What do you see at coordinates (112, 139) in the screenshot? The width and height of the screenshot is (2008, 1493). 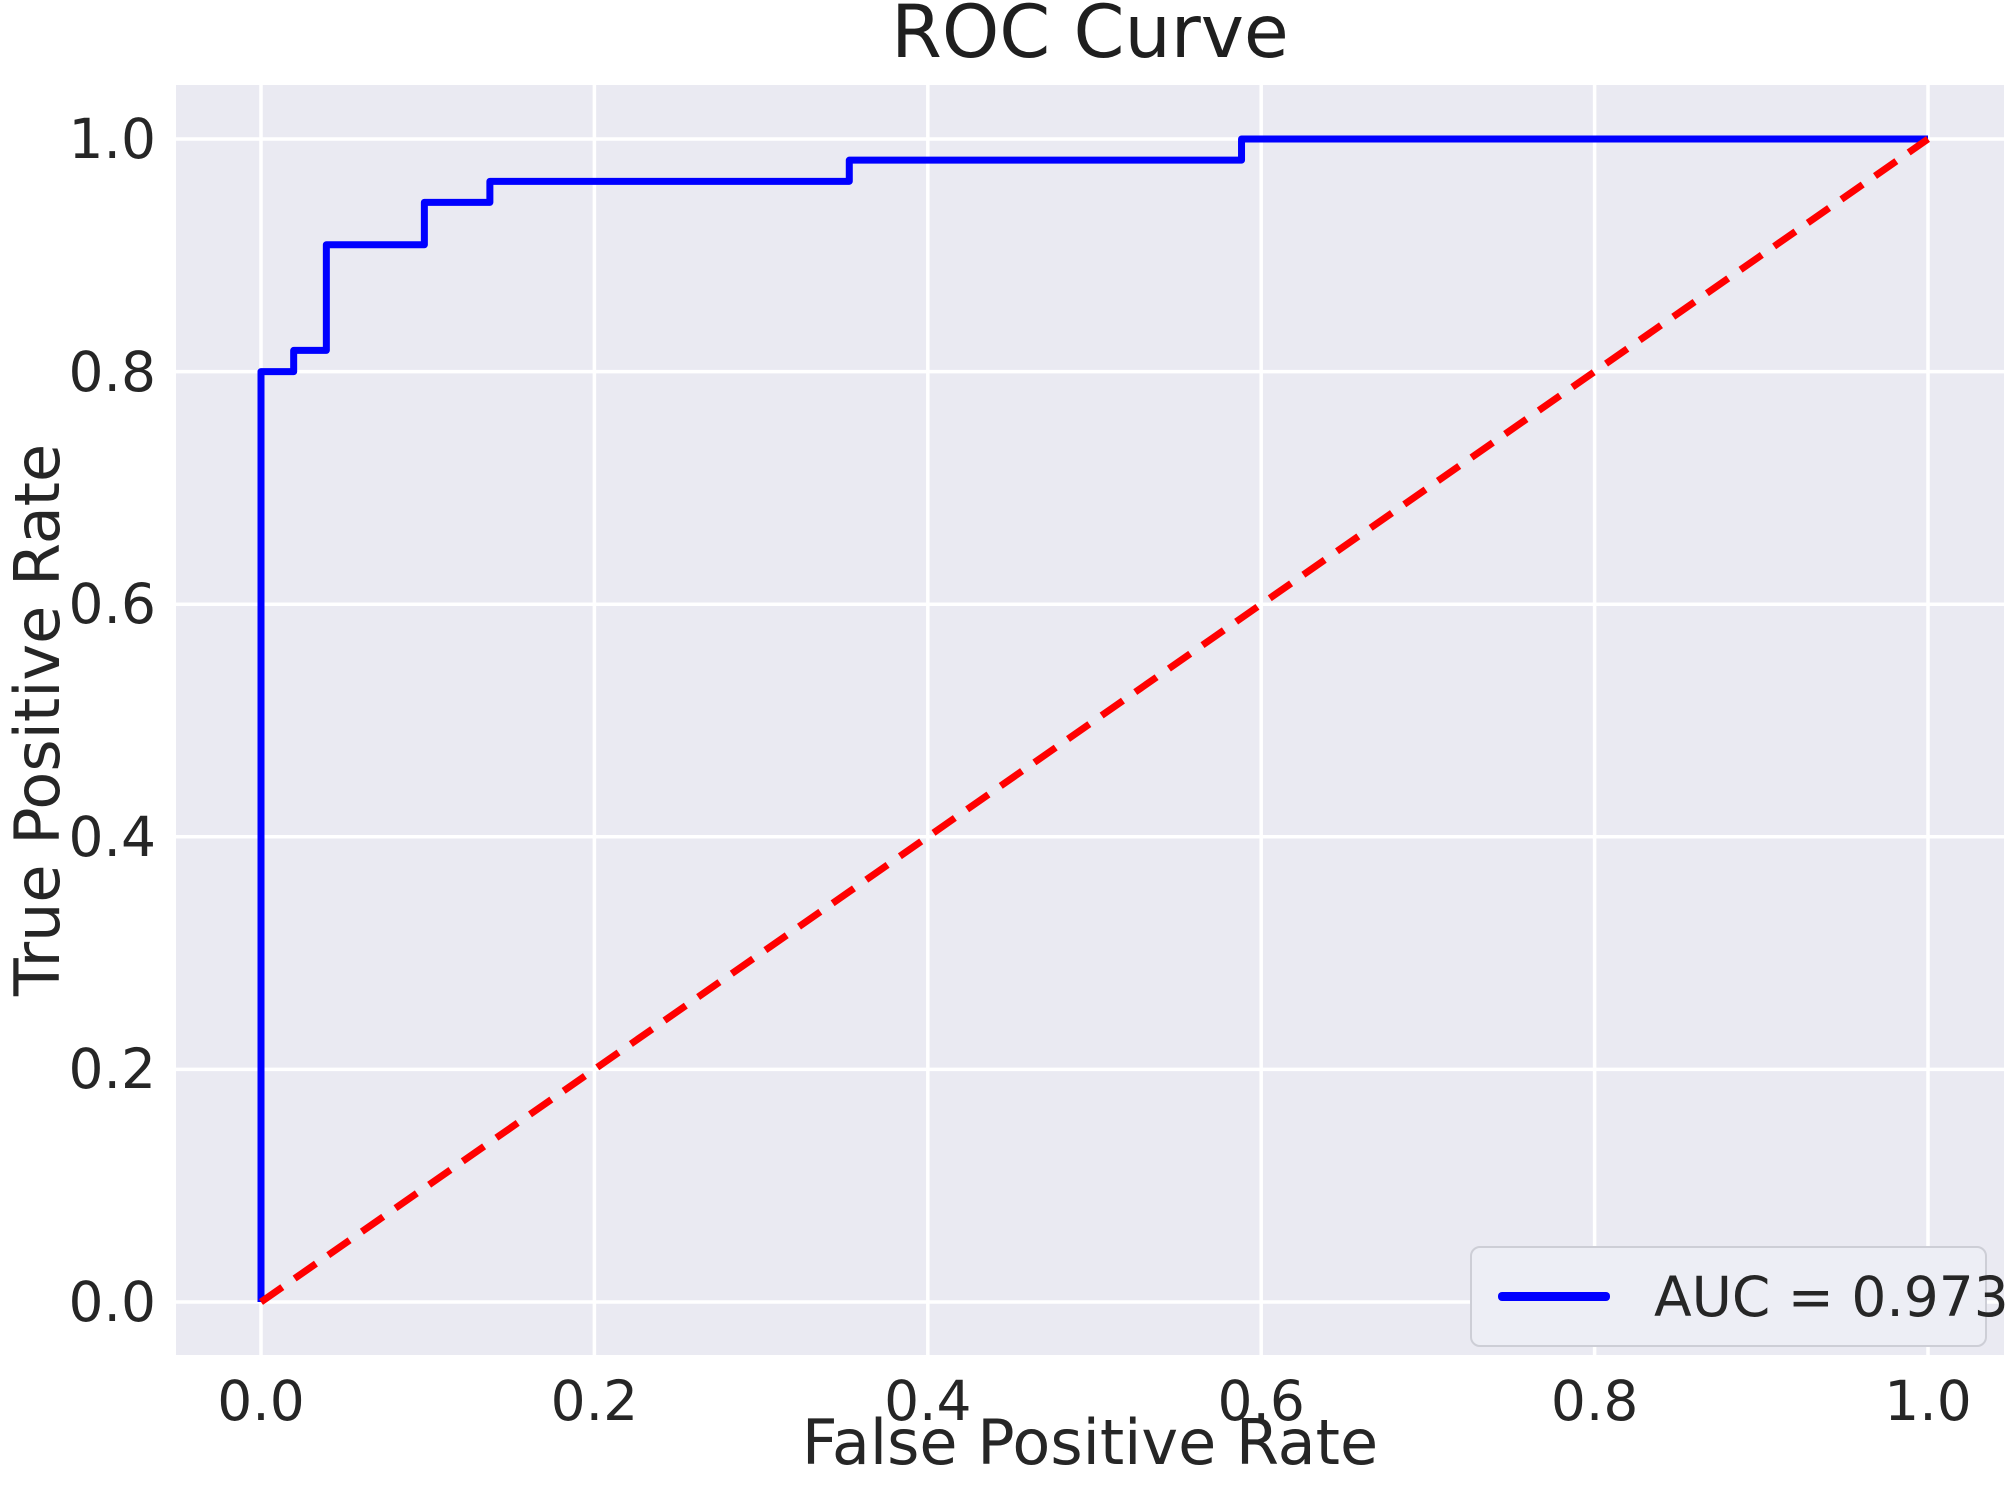 I see `y-tick-label: 1.0` at bounding box center [112, 139].